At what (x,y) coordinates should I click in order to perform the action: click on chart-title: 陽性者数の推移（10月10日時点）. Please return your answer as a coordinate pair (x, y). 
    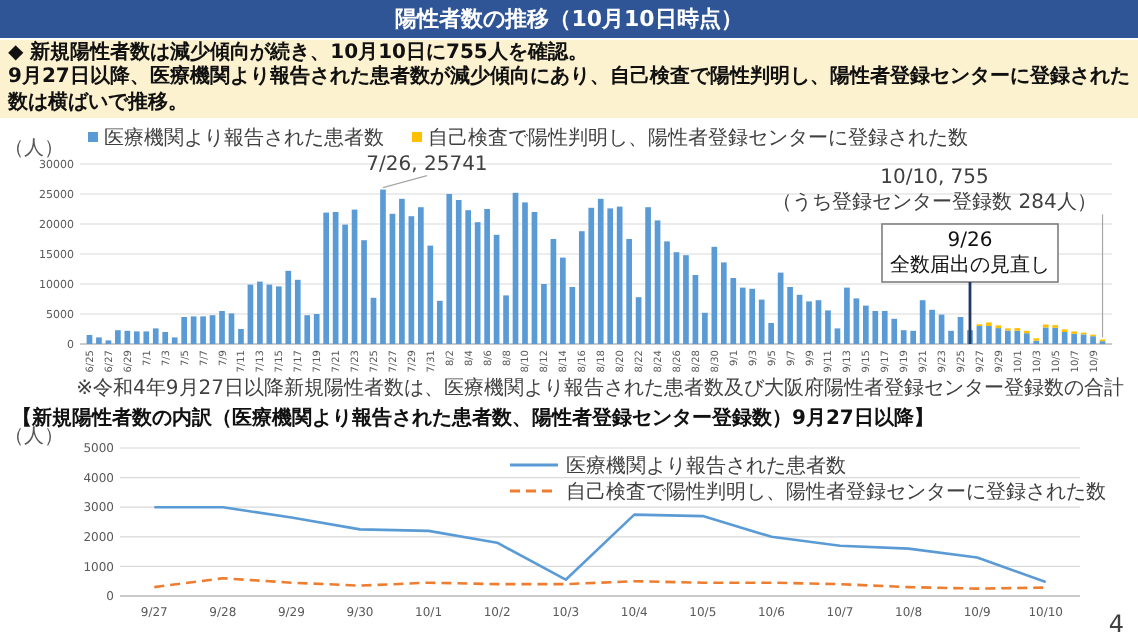
    Looking at the image, I should click on (569, 19).